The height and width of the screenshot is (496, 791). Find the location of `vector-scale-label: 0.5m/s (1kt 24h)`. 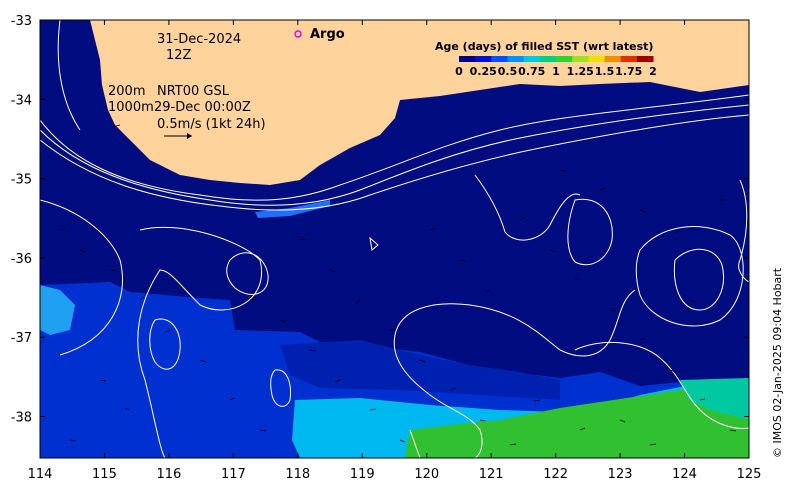

vector-scale-label: 0.5m/s (1kt 24h) is located at coordinates (211, 124).